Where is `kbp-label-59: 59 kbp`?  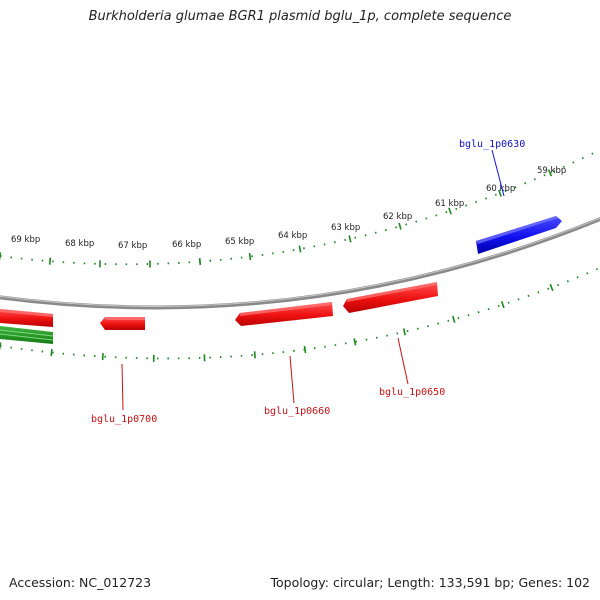
kbp-label-59: 59 kbp is located at coordinates (551, 171).